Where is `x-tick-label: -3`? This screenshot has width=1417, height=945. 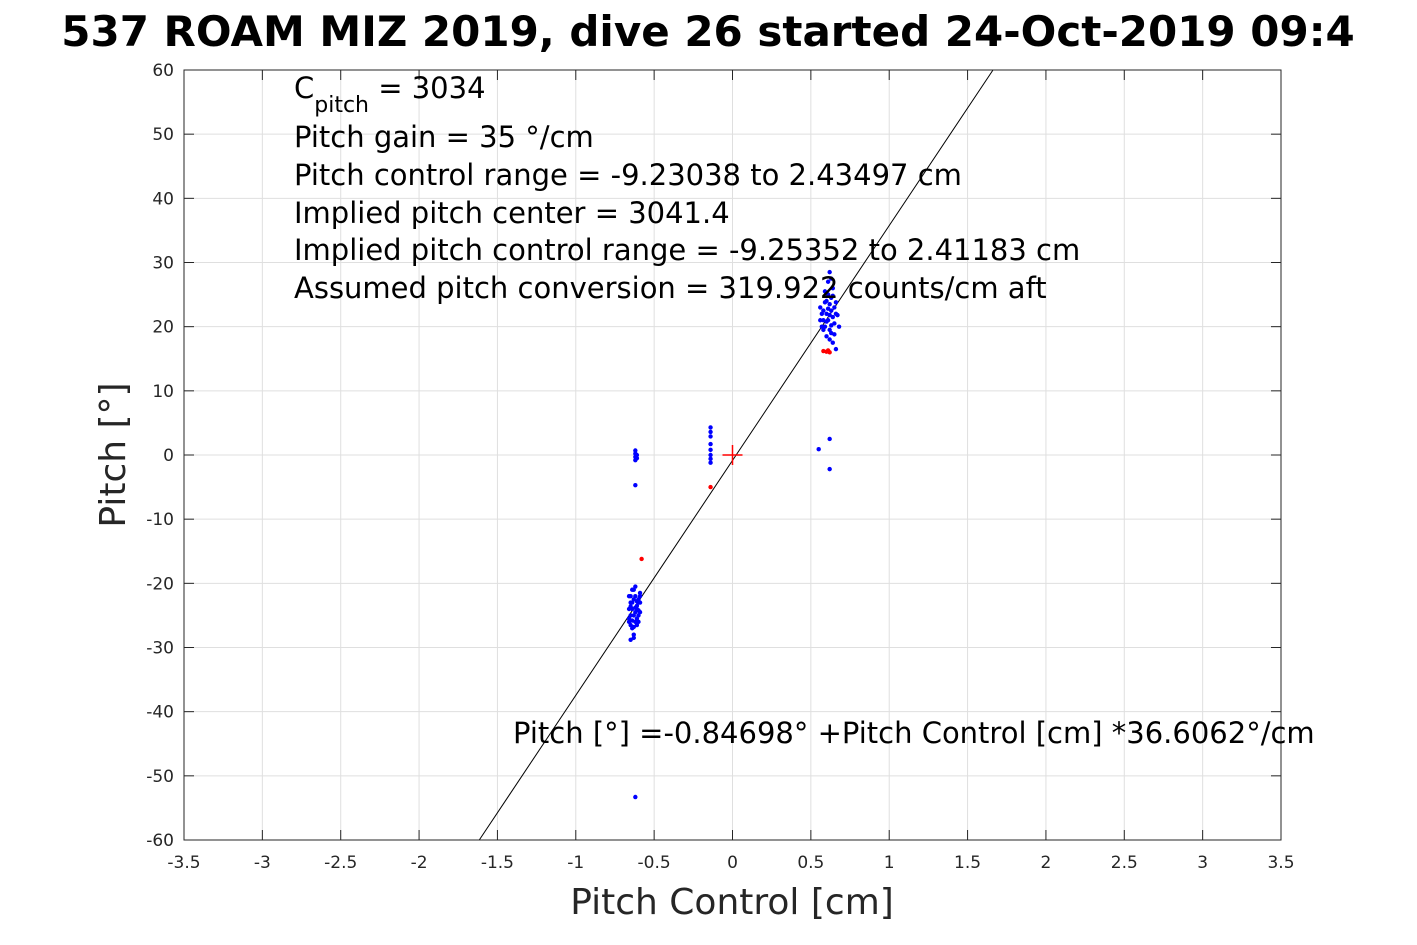 x-tick-label: -3 is located at coordinates (262, 863).